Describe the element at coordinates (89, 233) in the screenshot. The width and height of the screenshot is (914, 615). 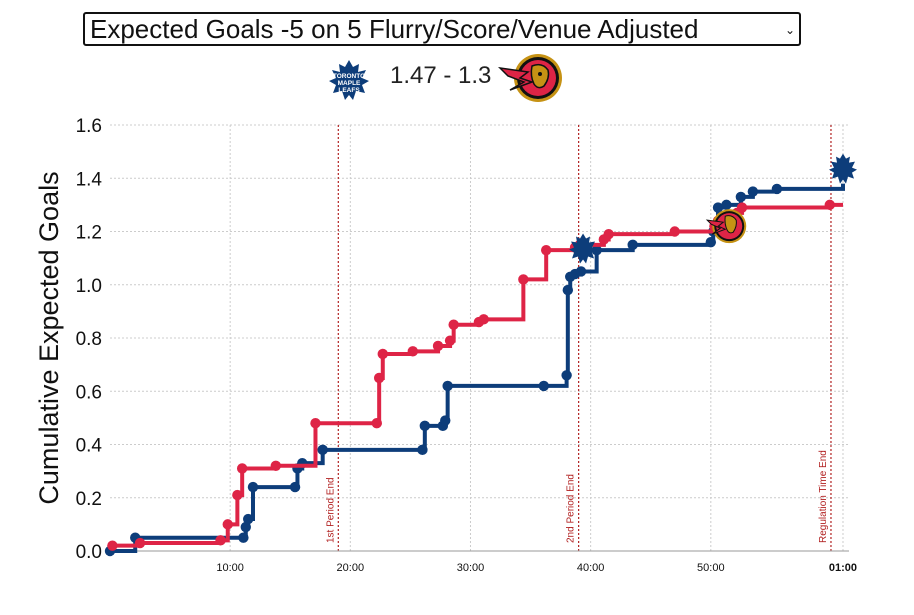
I see `y-tick-label: 1.2` at that location.